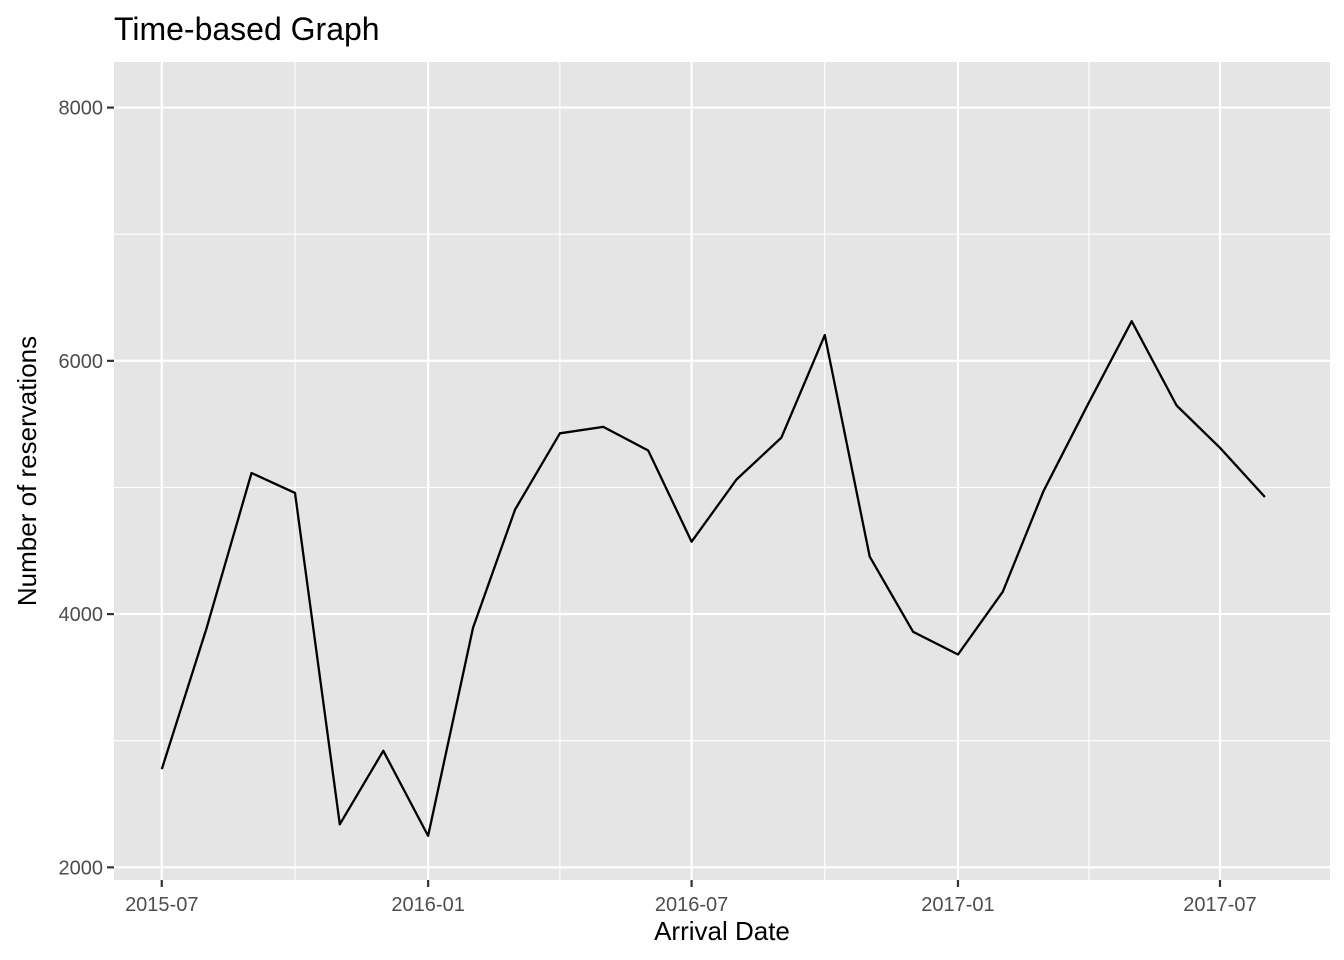  What do you see at coordinates (86, 488) in the screenshot?
I see `y-axis: 2000 4000 6000 8000` at bounding box center [86, 488].